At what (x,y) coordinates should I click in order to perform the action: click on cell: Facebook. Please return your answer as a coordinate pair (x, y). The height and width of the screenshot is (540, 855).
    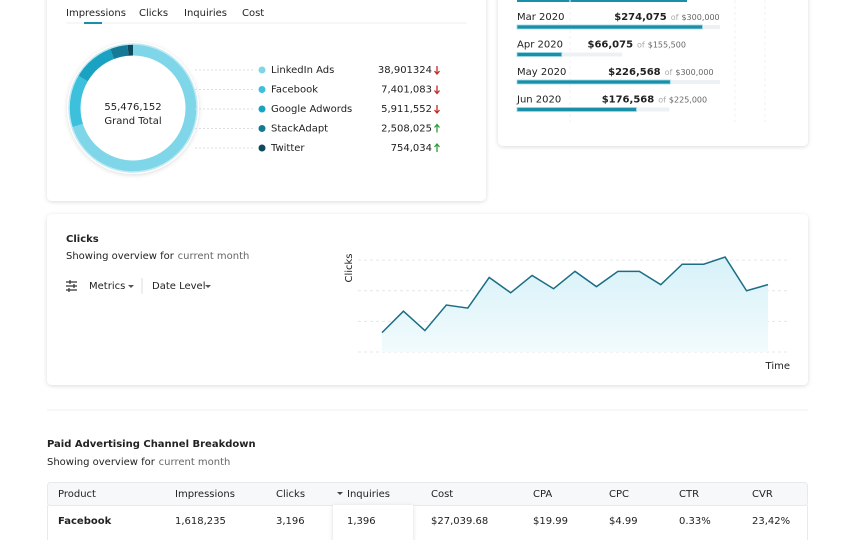
    Looking at the image, I should click on (85, 521).